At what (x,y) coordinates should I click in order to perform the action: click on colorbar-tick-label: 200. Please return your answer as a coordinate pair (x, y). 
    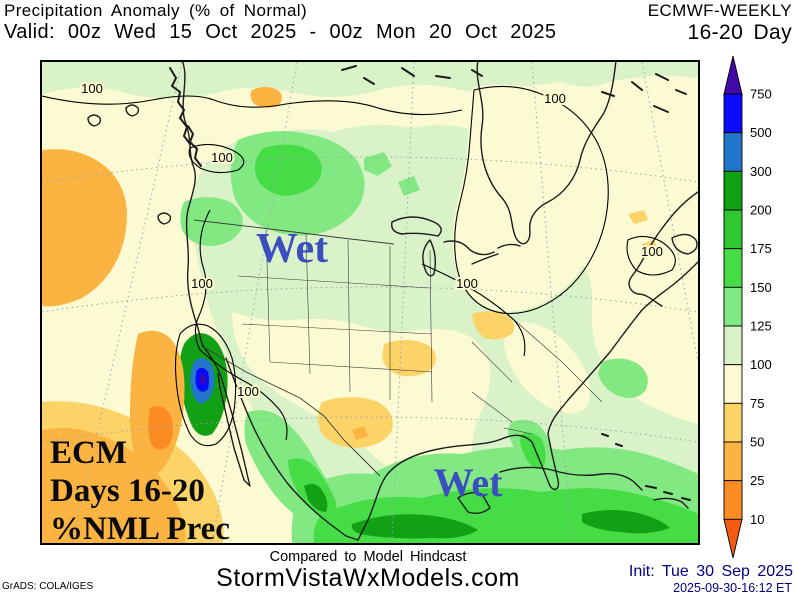
    Looking at the image, I should click on (761, 210).